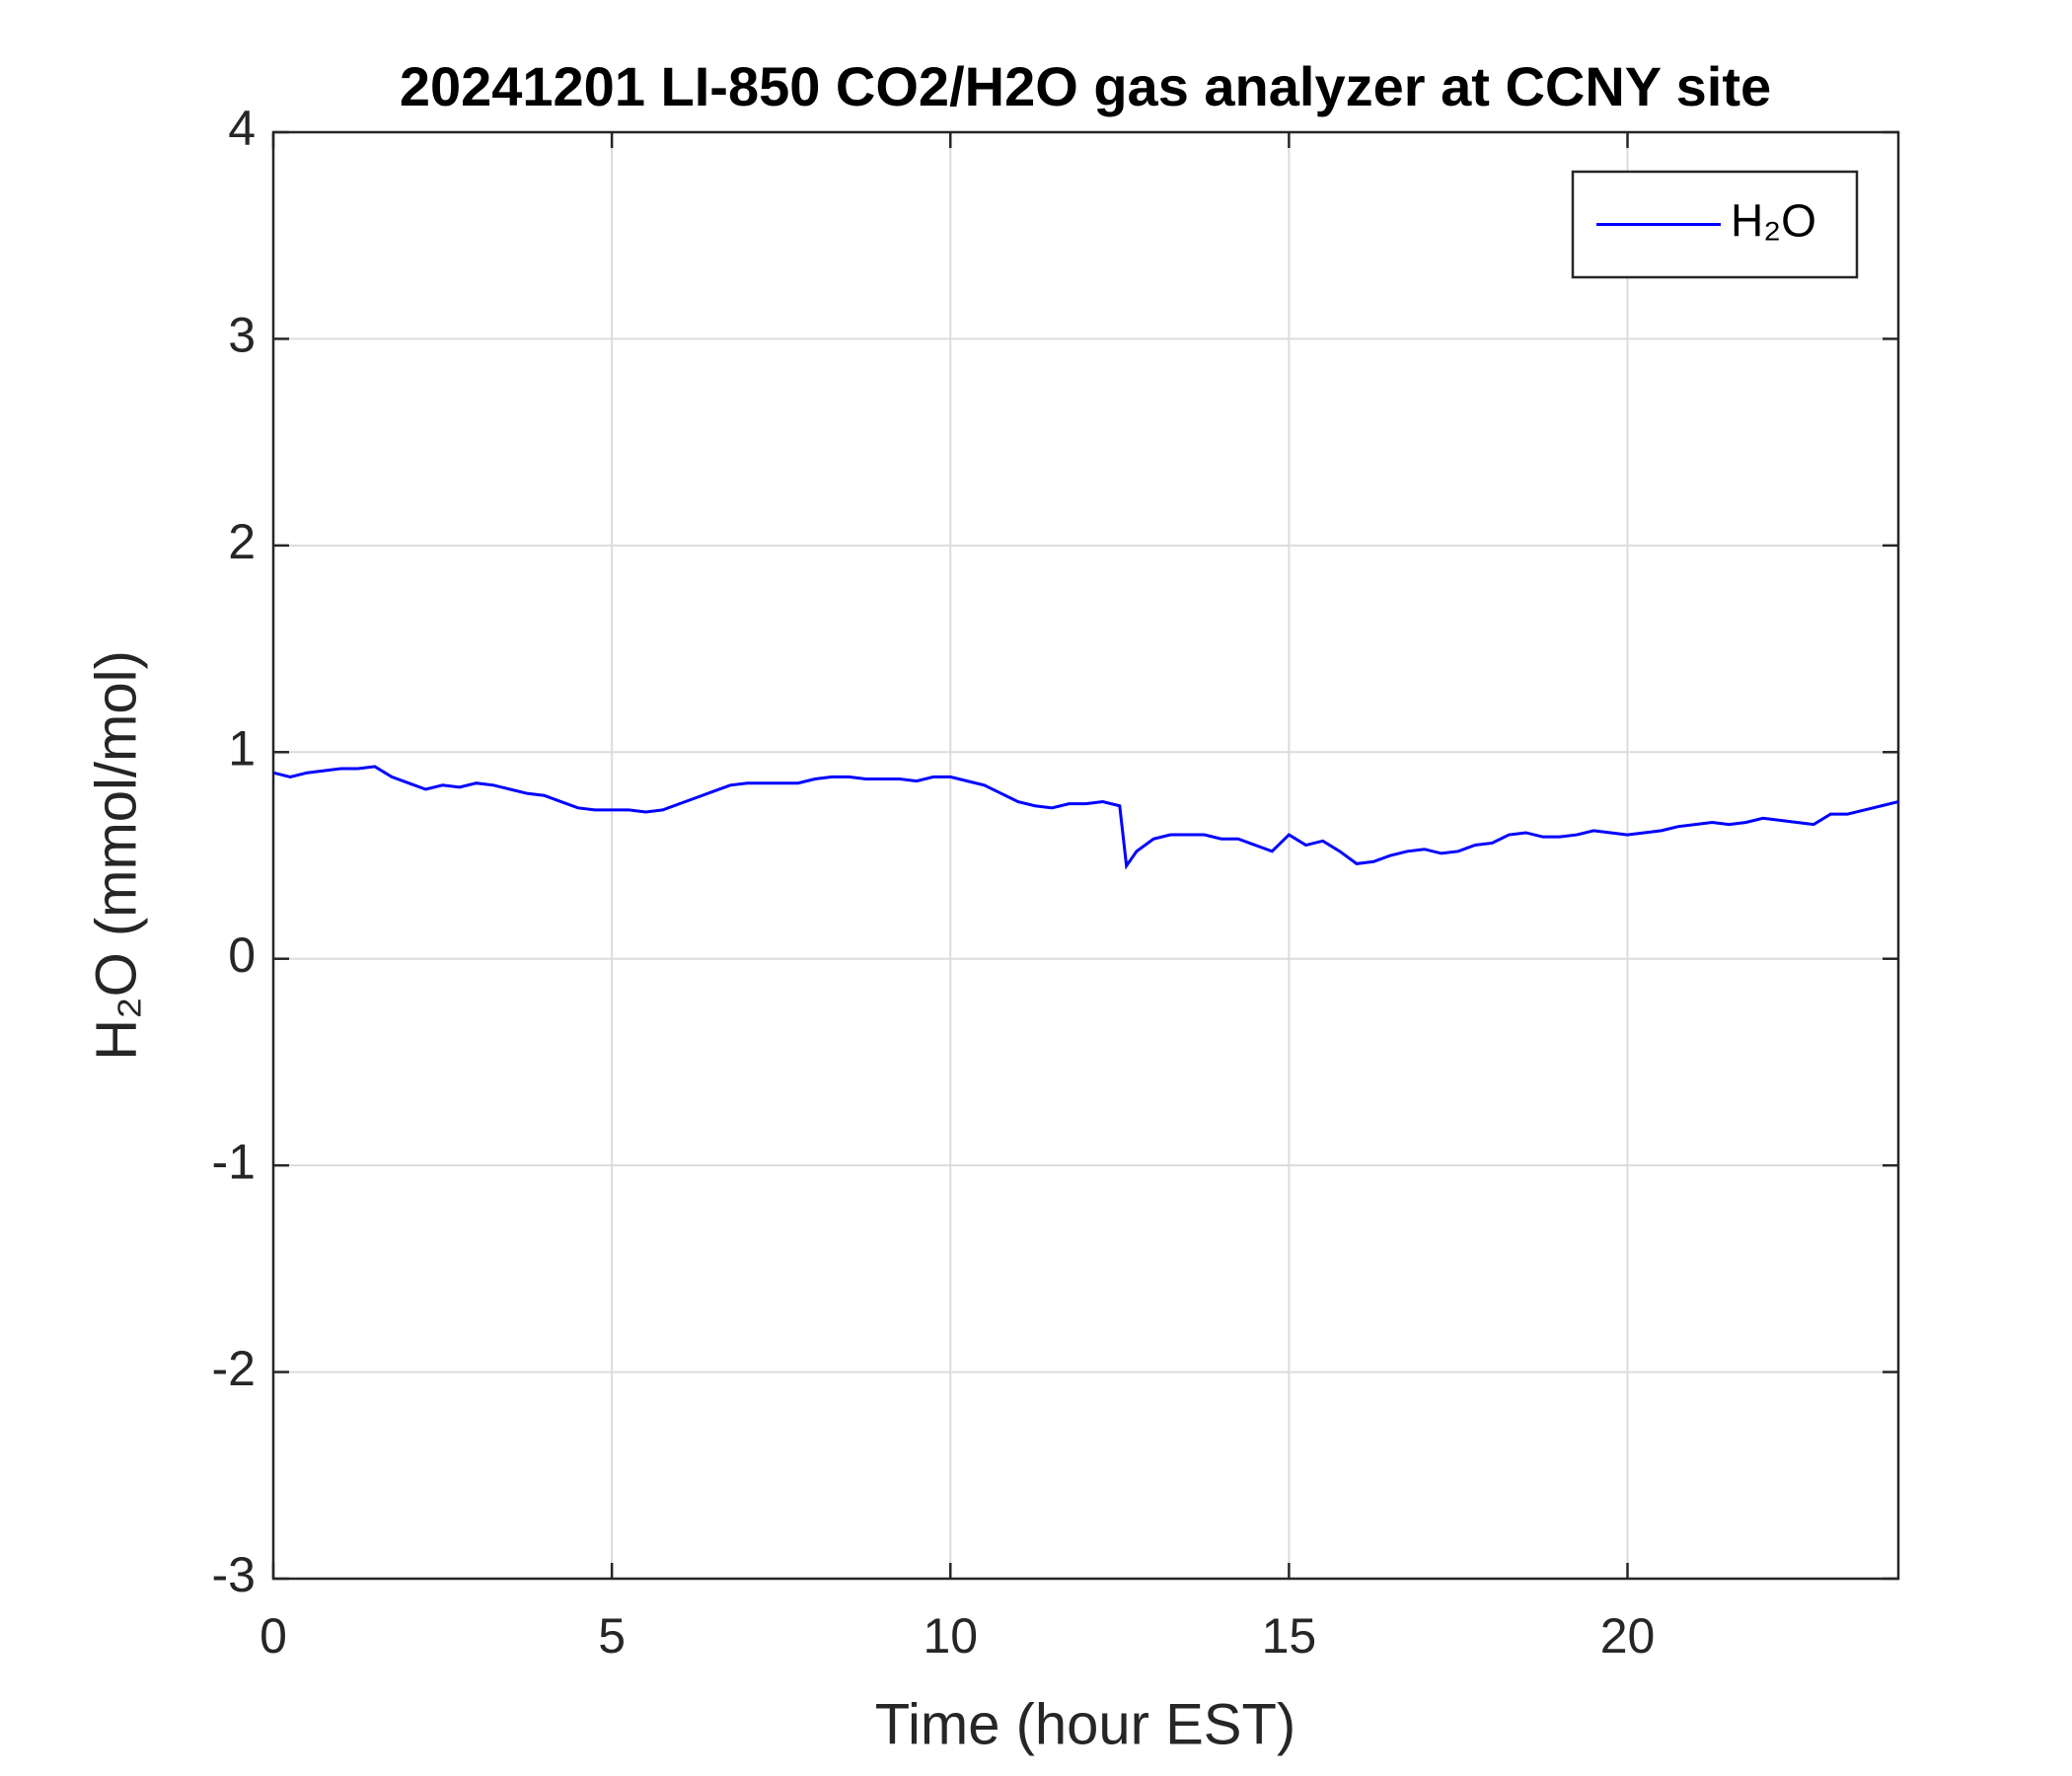 This screenshot has width=2072, height=1776. What do you see at coordinates (1773, 221) in the screenshot?
I see `legend-label: H₂O` at bounding box center [1773, 221].